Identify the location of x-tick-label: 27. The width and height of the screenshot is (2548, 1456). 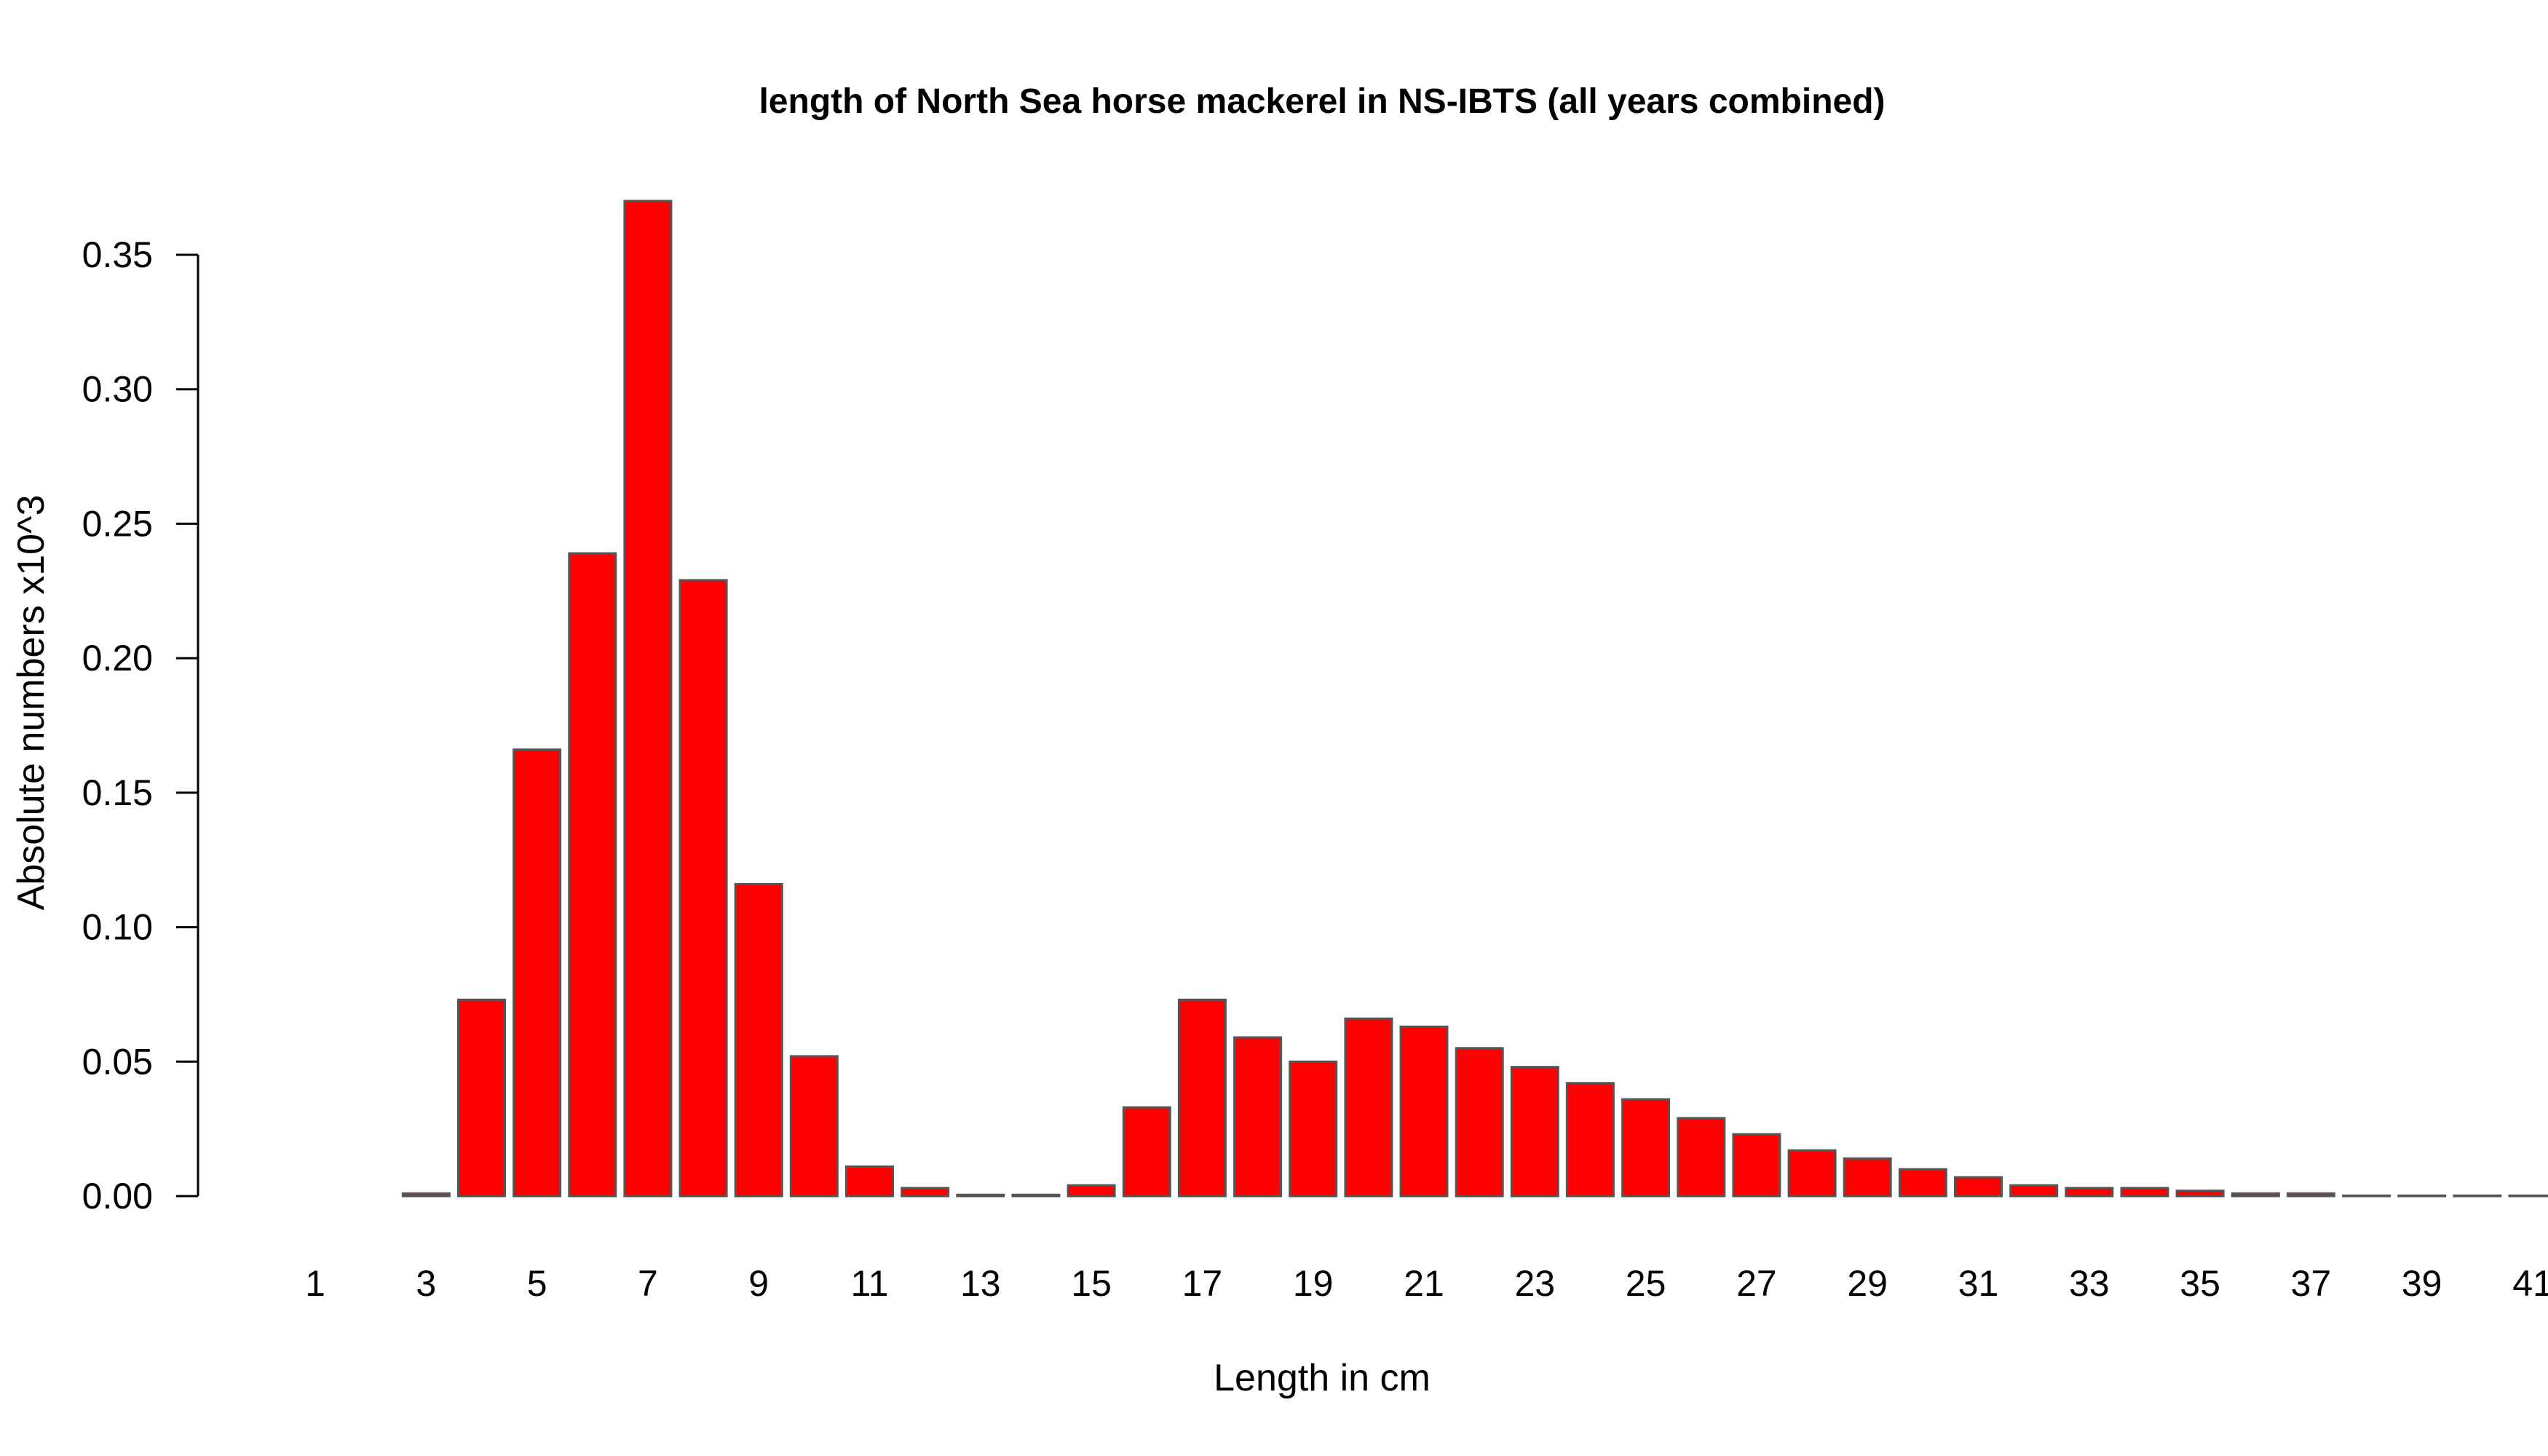
(1756, 1283).